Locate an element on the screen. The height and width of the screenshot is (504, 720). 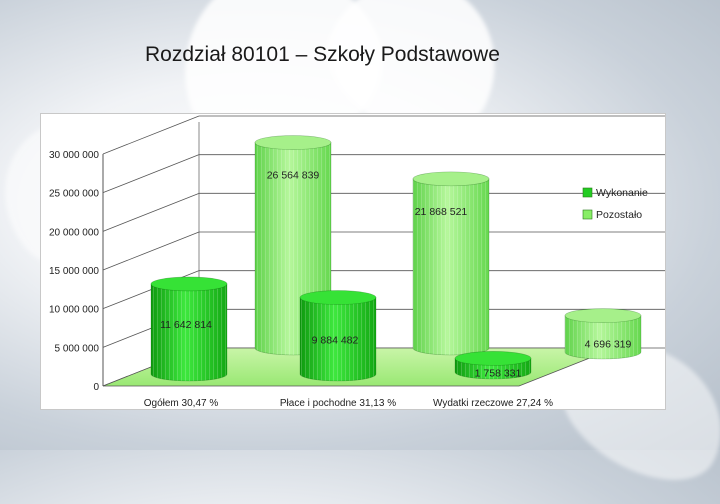
y-tick-label: 10 000 000 is located at coordinates (74, 310).